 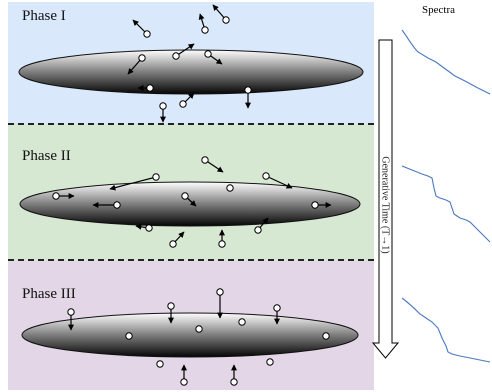 I want to click on phase-2-particles, so click(x=185, y=202).